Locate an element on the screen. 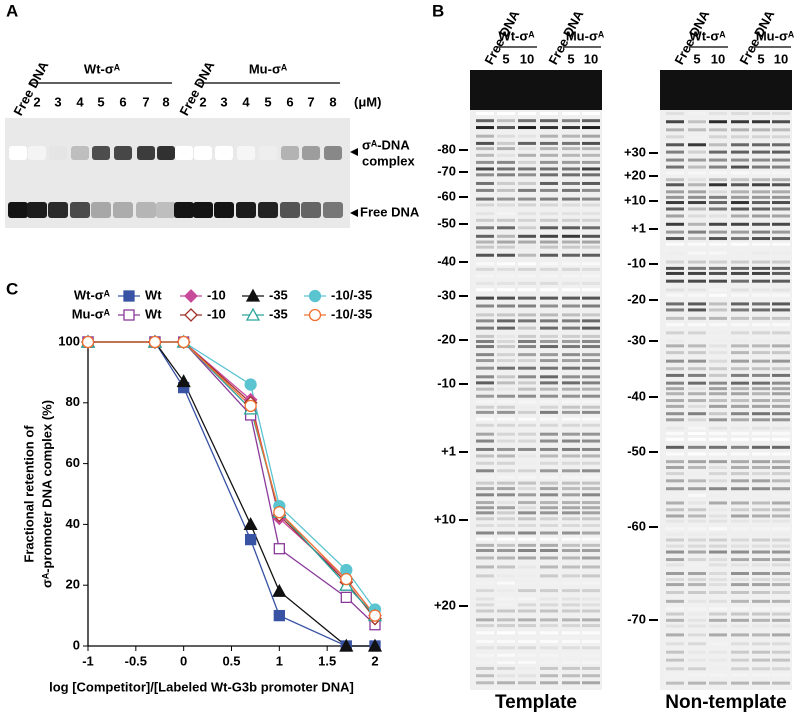 This screenshot has width=800, height=719. lane-label: 10 is located at coordinates (718, 58).